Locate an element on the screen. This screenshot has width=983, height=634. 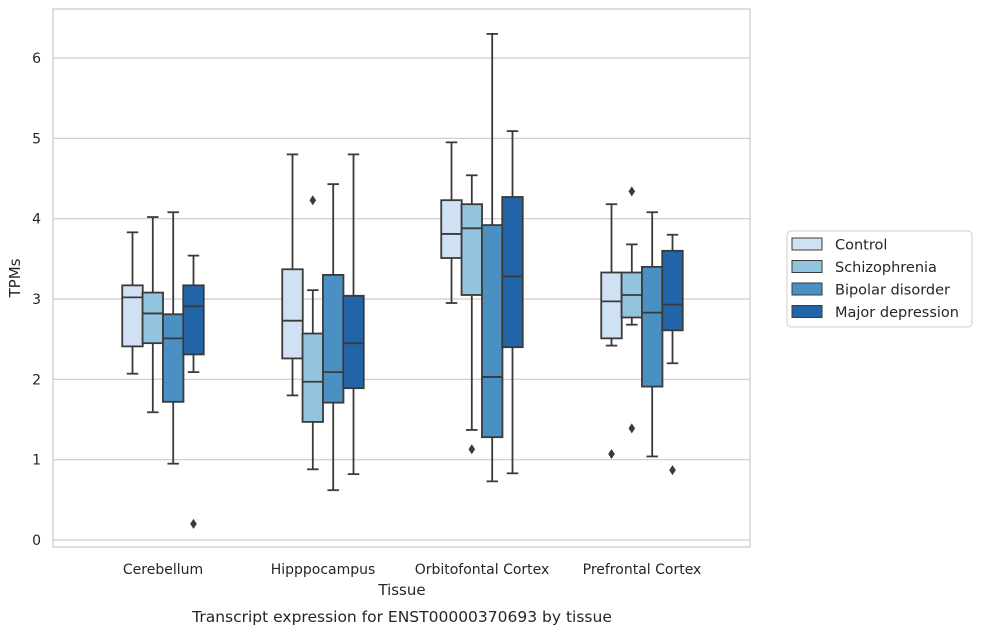
y-tick-label: 3 is located at coordinates (36, 300).